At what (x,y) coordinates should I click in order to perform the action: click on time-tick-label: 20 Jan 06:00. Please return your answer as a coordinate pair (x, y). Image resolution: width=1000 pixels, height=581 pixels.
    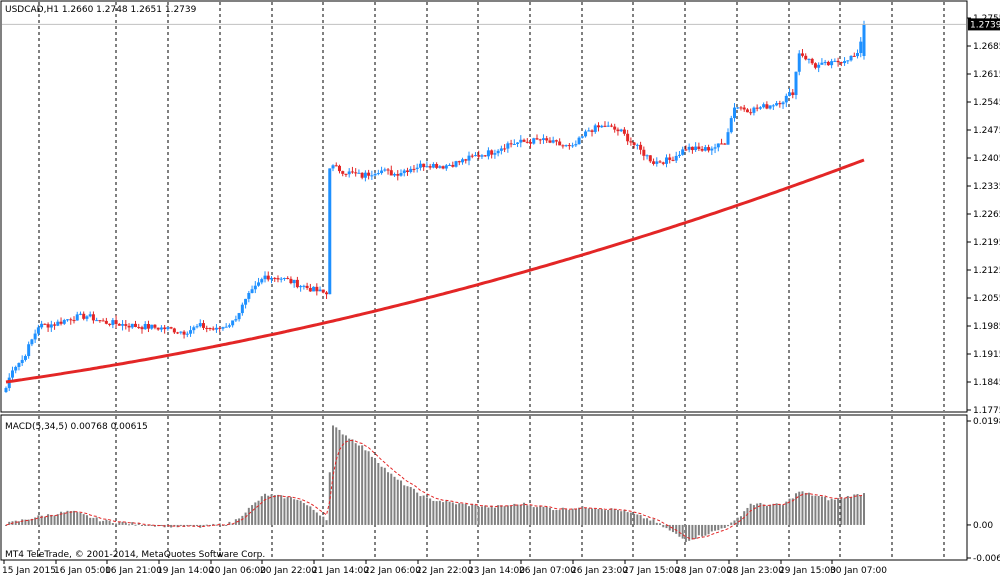
    Looking at the image, I should click on (237, 571).